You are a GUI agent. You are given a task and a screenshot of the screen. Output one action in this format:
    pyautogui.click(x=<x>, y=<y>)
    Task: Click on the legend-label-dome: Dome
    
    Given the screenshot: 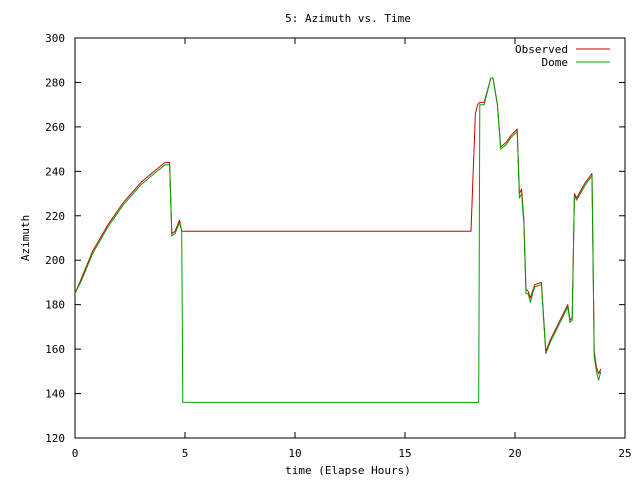 What is the action you would take?
    pyautogui.click(x=555, y=62)
    